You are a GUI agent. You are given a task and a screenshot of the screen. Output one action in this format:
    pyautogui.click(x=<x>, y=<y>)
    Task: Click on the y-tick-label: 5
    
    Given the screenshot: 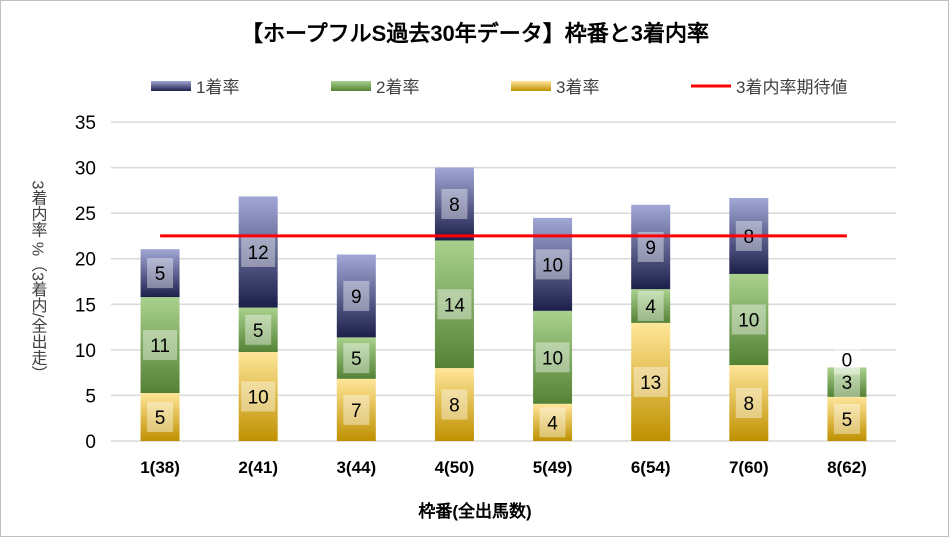 What is the action you would take?
    pyautogui.click(x=90, y=396)
    